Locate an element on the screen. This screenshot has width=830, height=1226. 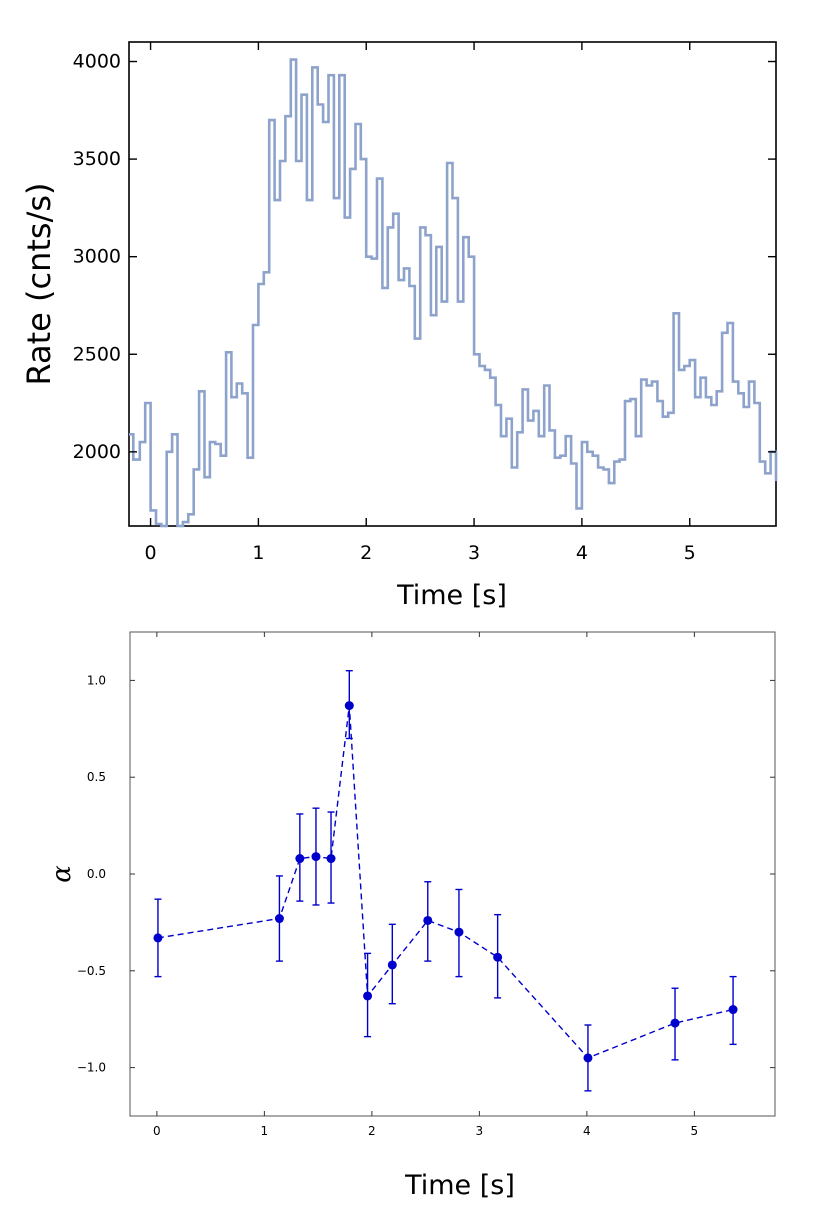
y-tick-label: −1.0 is located at coordinates (91, 1068).